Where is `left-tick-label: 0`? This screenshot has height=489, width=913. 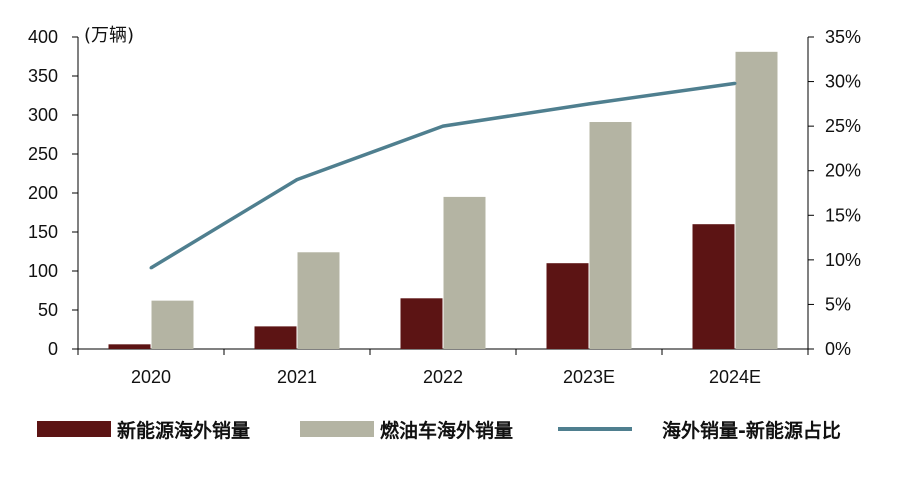 left-tick-label: 0 is located at coordinates (53, 349).